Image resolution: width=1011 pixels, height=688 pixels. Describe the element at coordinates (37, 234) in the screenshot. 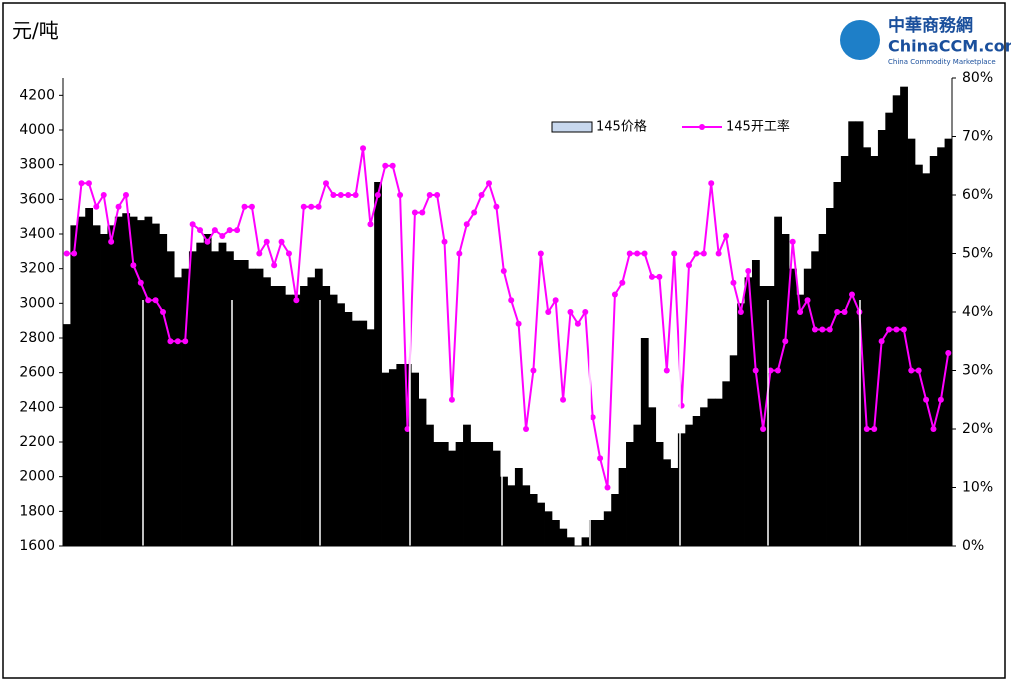

I see `y-tick-label: 3400` at that location.